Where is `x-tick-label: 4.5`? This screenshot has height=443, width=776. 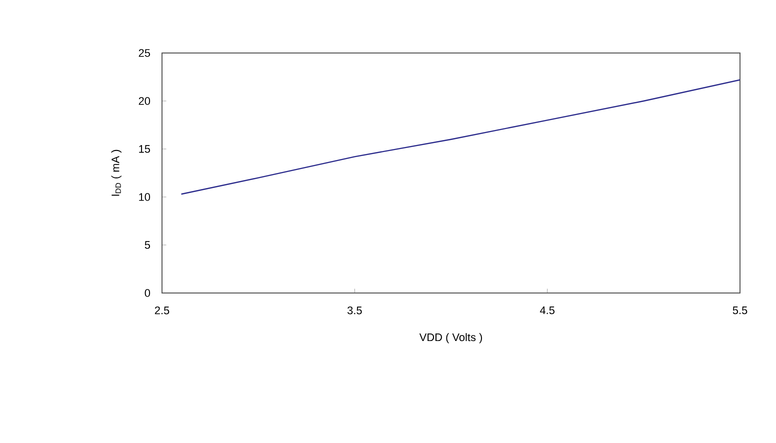 x-tick-label: 4.5 is located at coordinates (547, 310).